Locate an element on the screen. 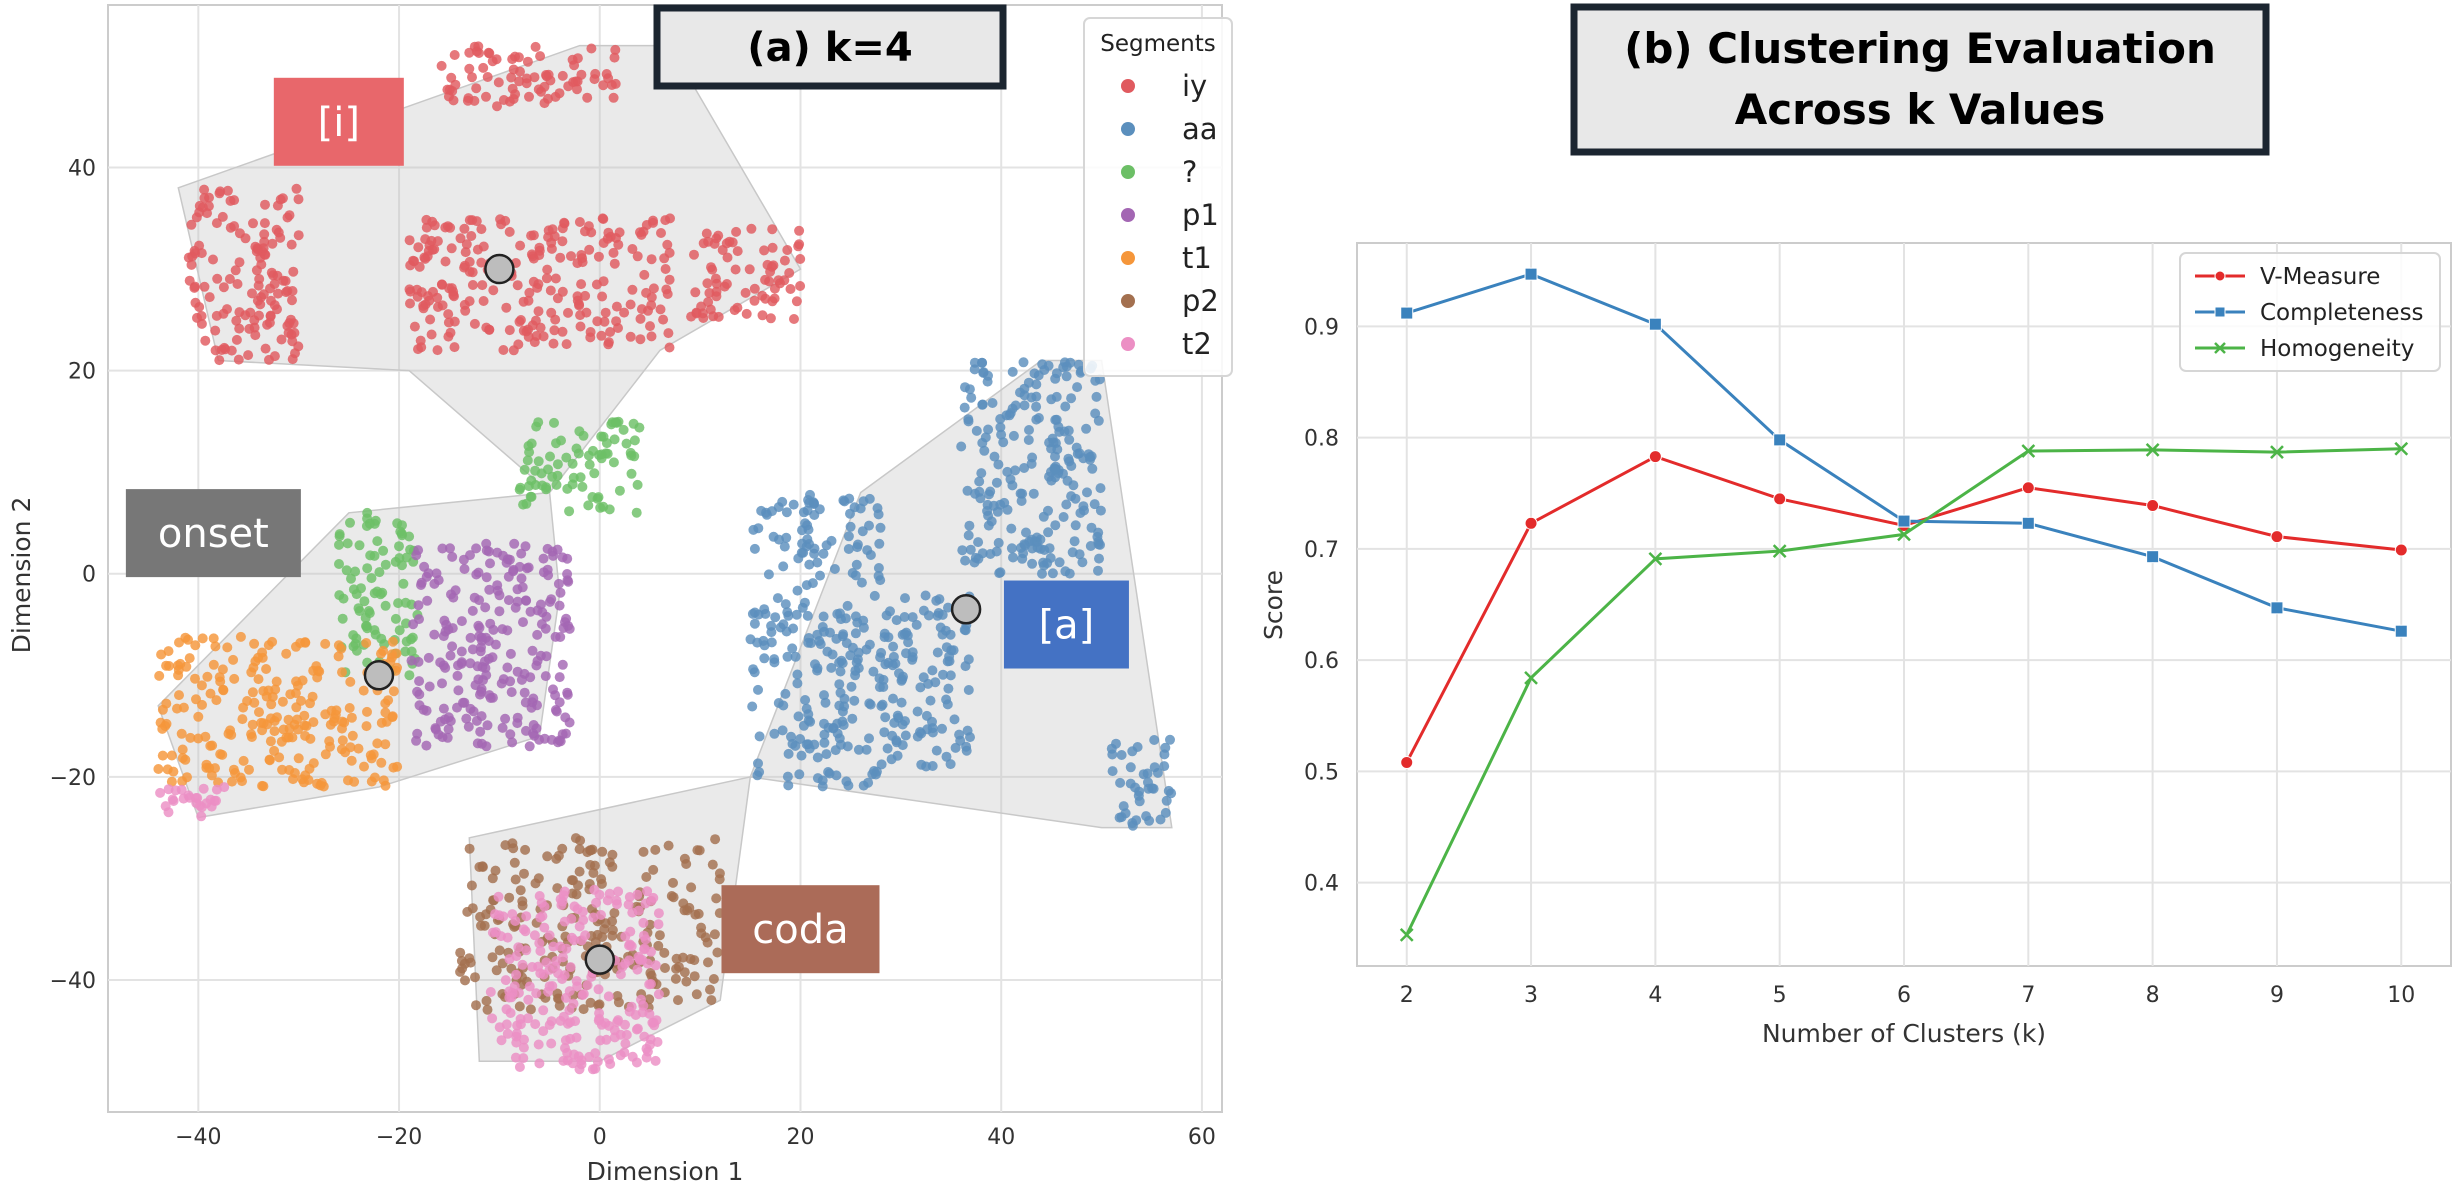  legend-label: aa is located at coordinates (1200, 129).